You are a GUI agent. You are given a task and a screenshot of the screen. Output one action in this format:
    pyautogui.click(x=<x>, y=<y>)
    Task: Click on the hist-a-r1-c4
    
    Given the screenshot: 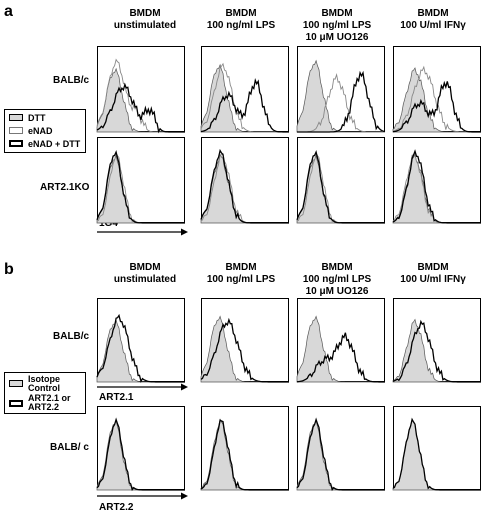 What is the action you would take?
    pyautogui.click(x=436, y=89)
    